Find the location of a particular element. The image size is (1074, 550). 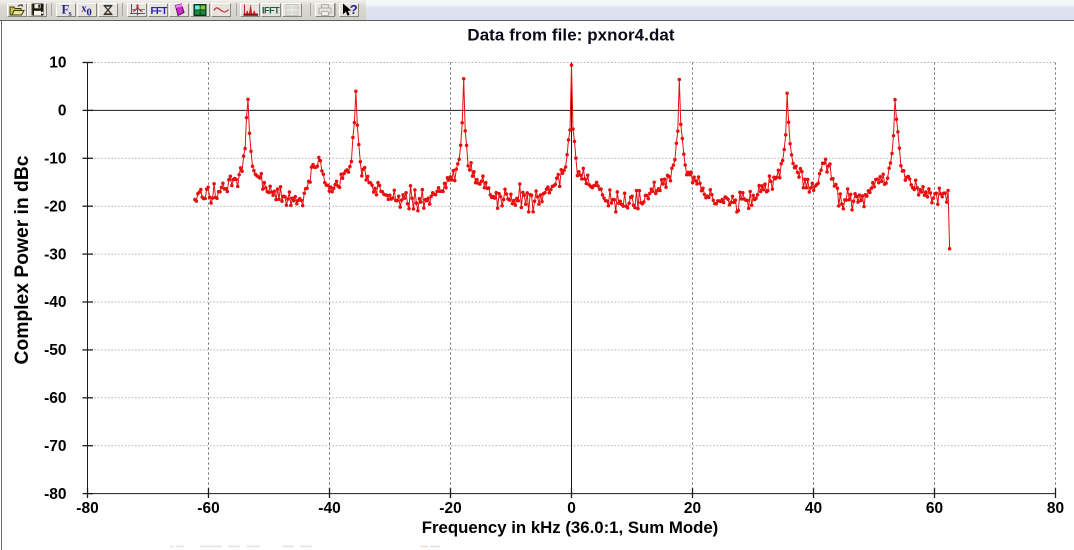

svg-text: -70 is located at coordinates (55, 446).